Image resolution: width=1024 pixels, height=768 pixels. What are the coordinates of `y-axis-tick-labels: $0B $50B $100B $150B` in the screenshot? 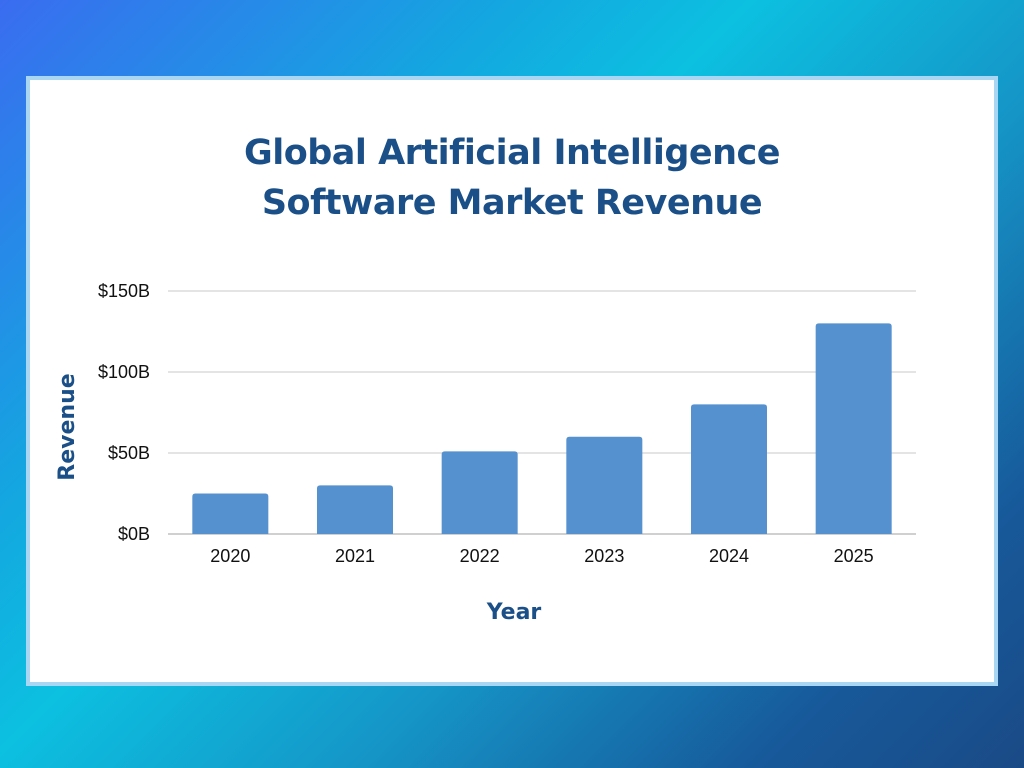 It's located at (124, 412).